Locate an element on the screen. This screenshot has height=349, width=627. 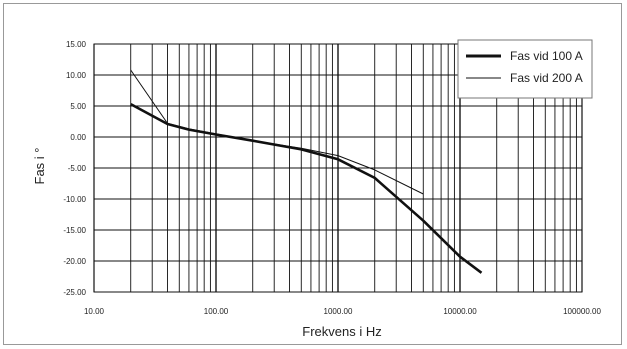
legend-box is located at coordinates (525, 69).